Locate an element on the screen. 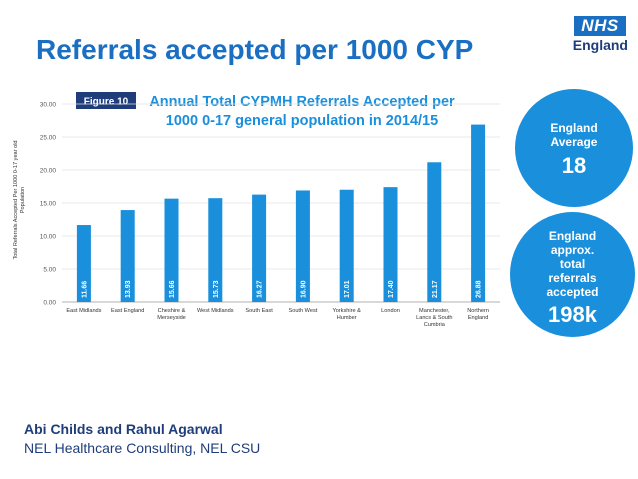 Image resolution: width=638 pixels, height=479 pixels. organisation: NEL Healthcare Consulting, NEL CSU is located at coordinates (142, 448).